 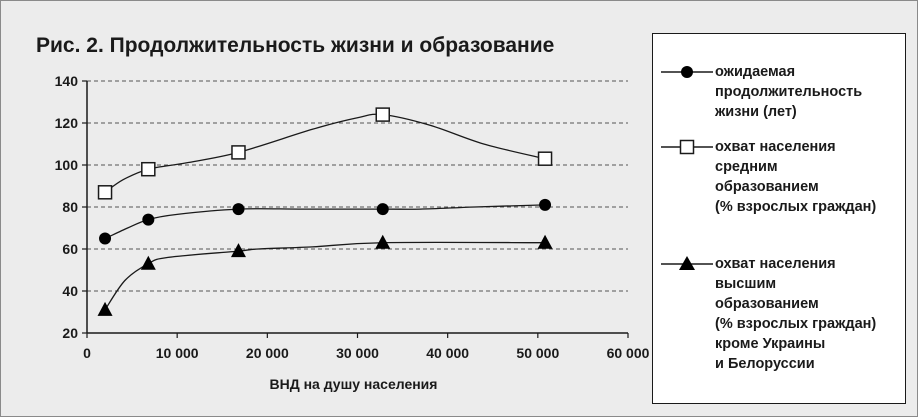 What do you see at coordinates (67, 165) in the screenshot?
I see `y-tick-label-4: 100` at bounding box center [67, 165].